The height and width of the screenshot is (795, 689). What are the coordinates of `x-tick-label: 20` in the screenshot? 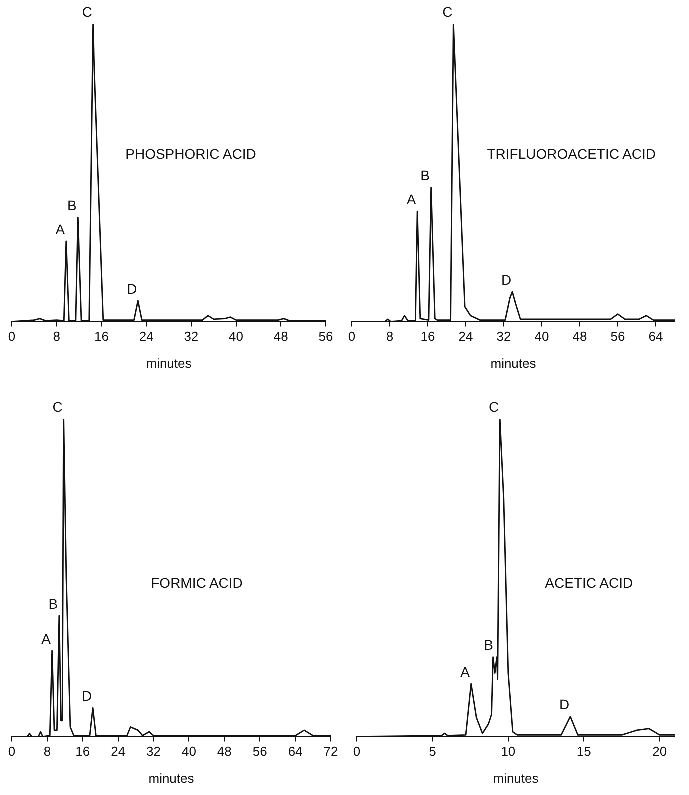 It's located at (660, 752).